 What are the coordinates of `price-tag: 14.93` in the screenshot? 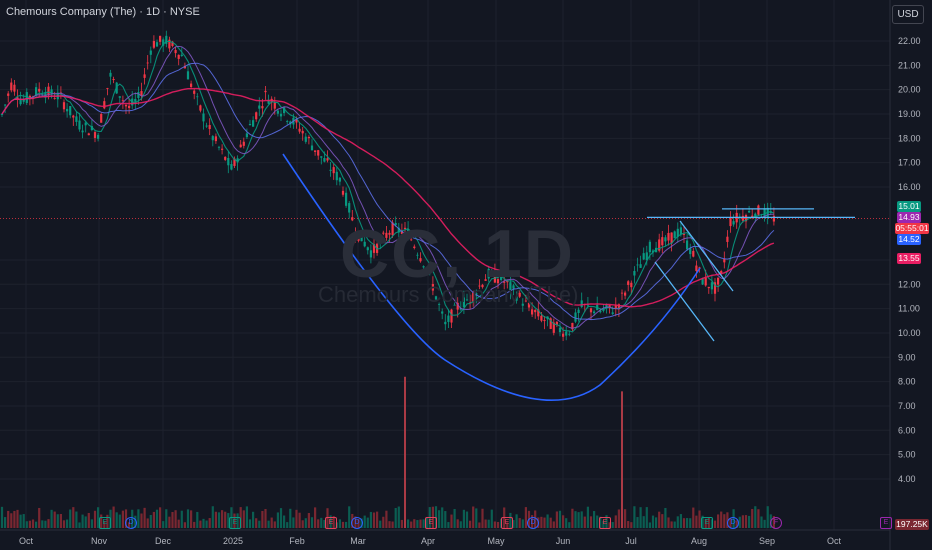 It's located at (909, 217).